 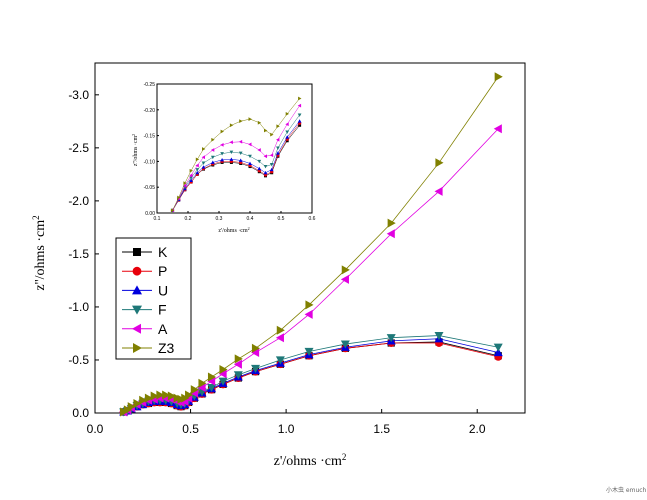 I want to click on x-tick-label: 1.0, so click(x=286, y=429).